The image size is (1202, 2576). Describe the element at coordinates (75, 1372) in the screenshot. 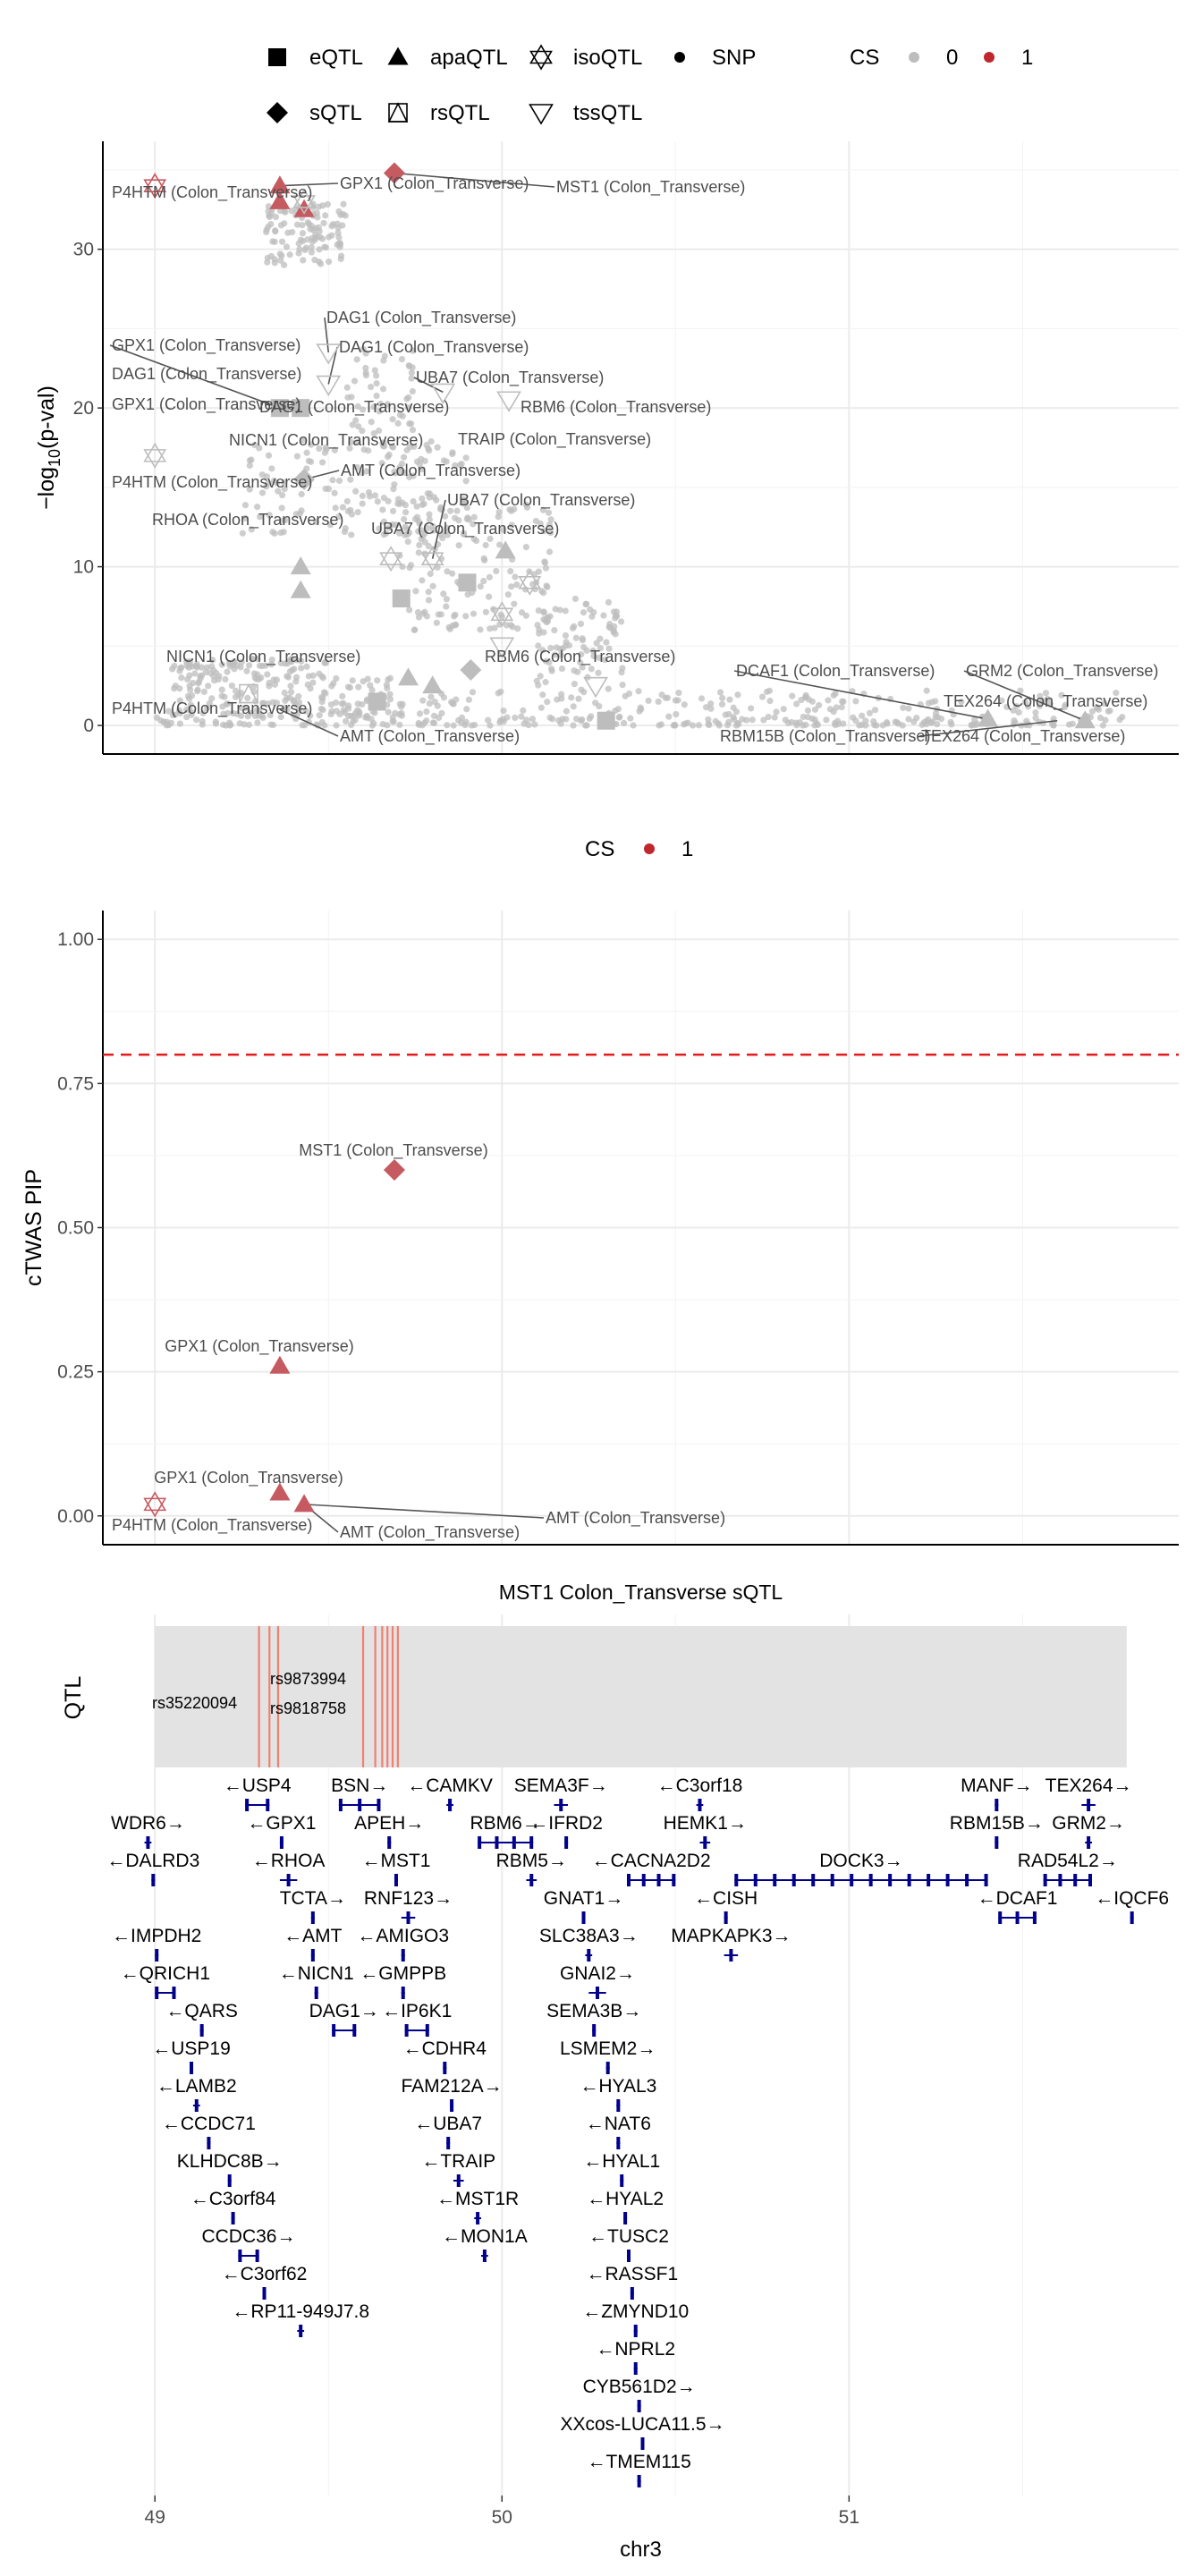

I see `y-tick-label: 0.25` at that location.